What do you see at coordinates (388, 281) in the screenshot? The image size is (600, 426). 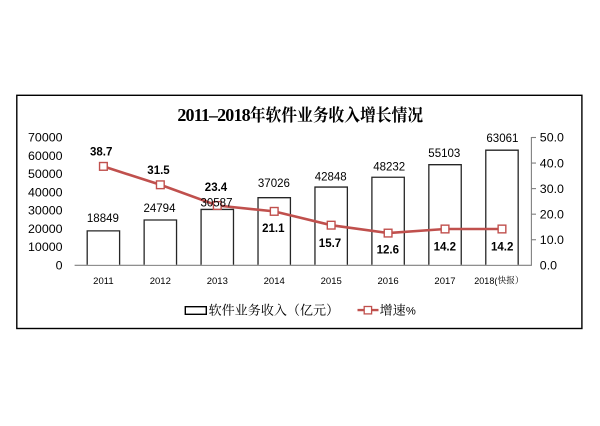 I see `svg-text: 2016` at bounding box center [388, 281].